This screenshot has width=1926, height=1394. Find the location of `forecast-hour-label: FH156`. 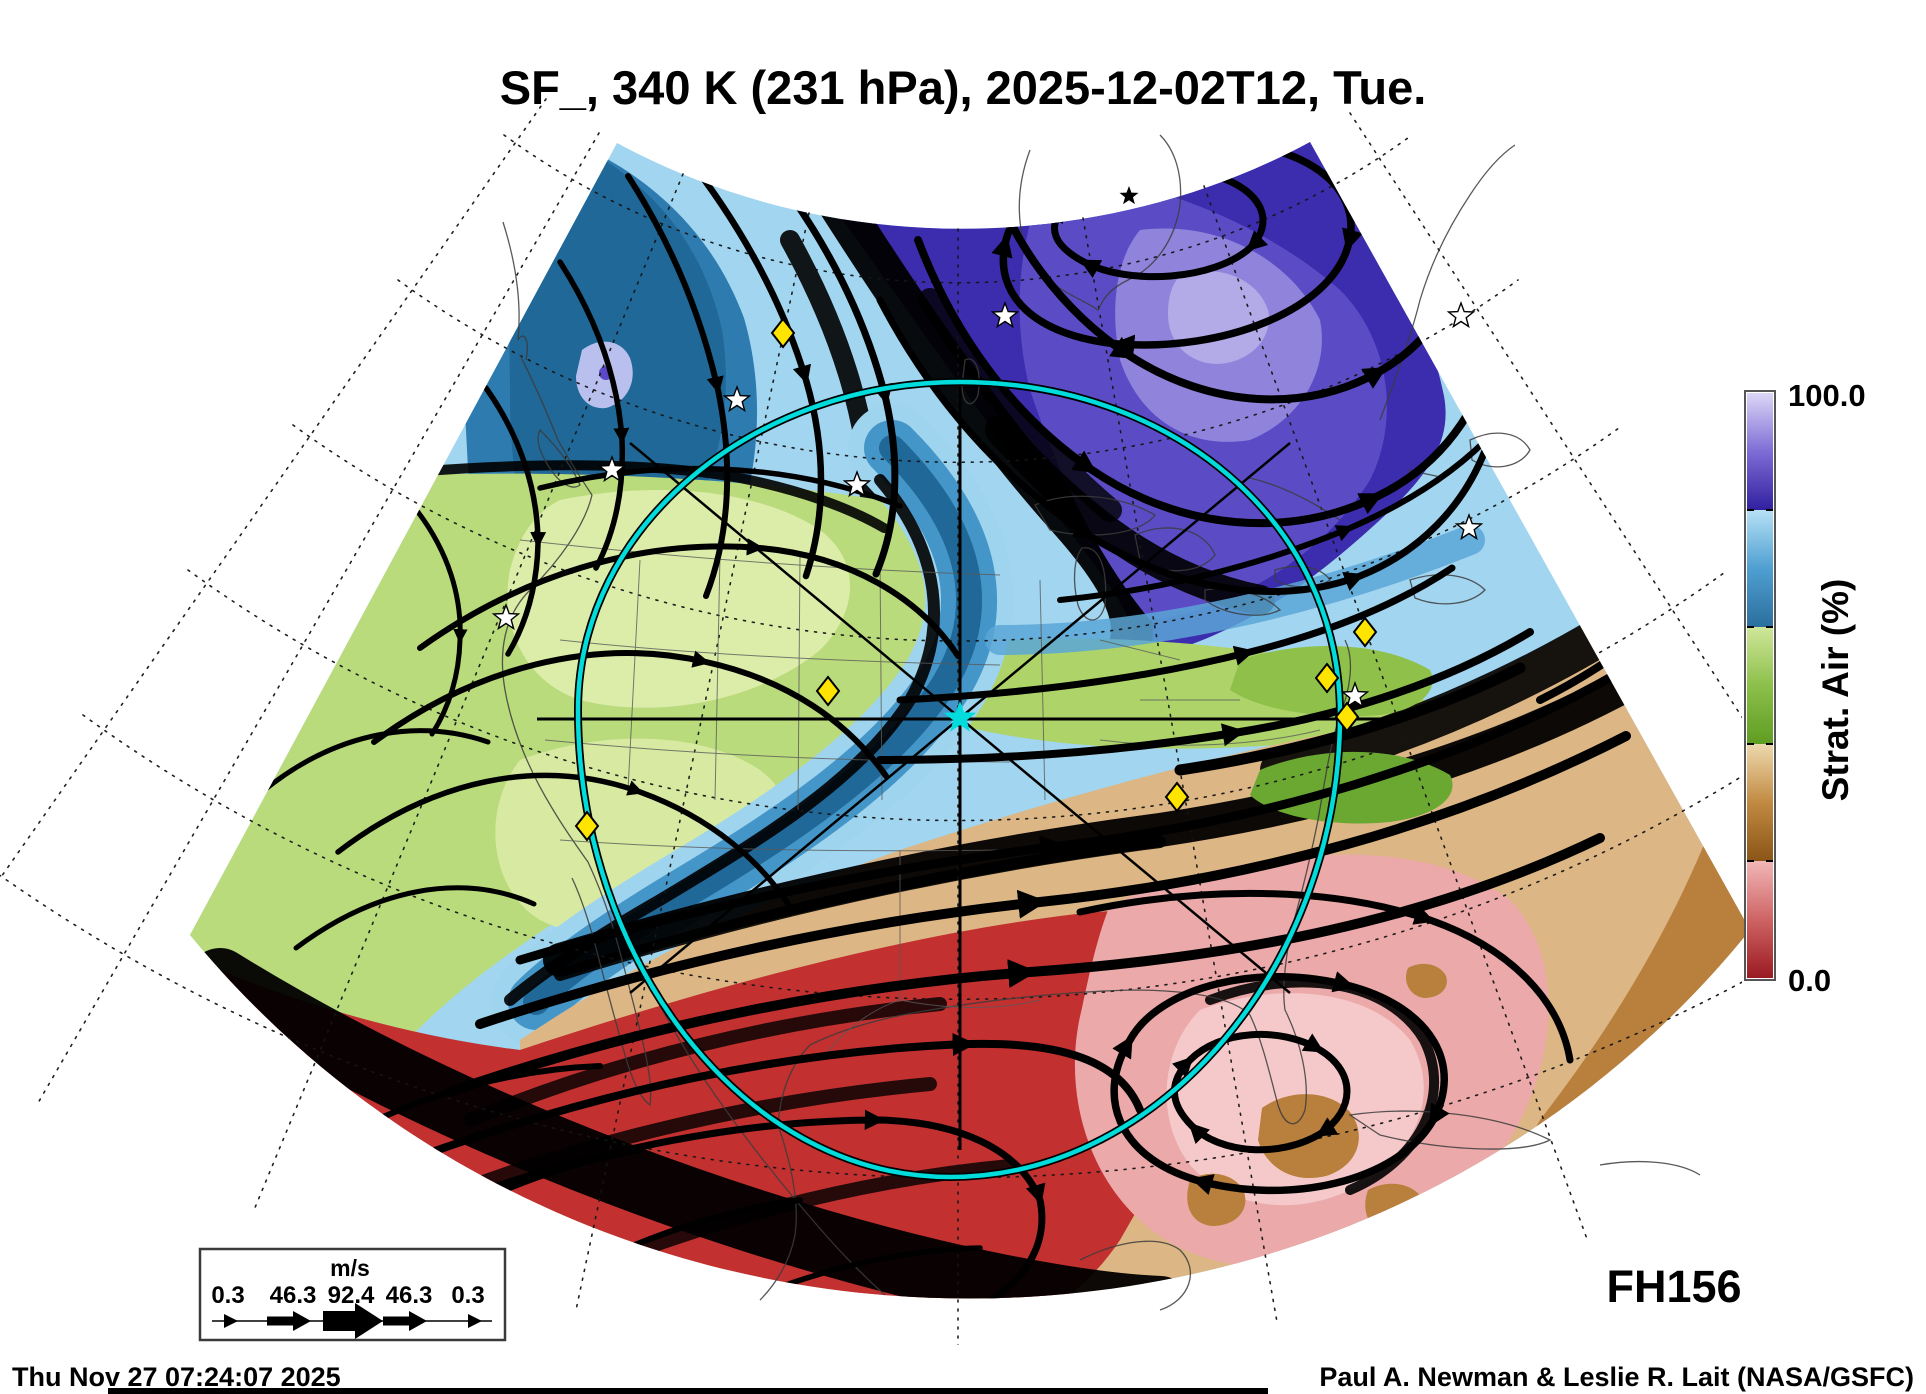

forecast-hour-label: FH156 is located at coordinates (1673, 1286).